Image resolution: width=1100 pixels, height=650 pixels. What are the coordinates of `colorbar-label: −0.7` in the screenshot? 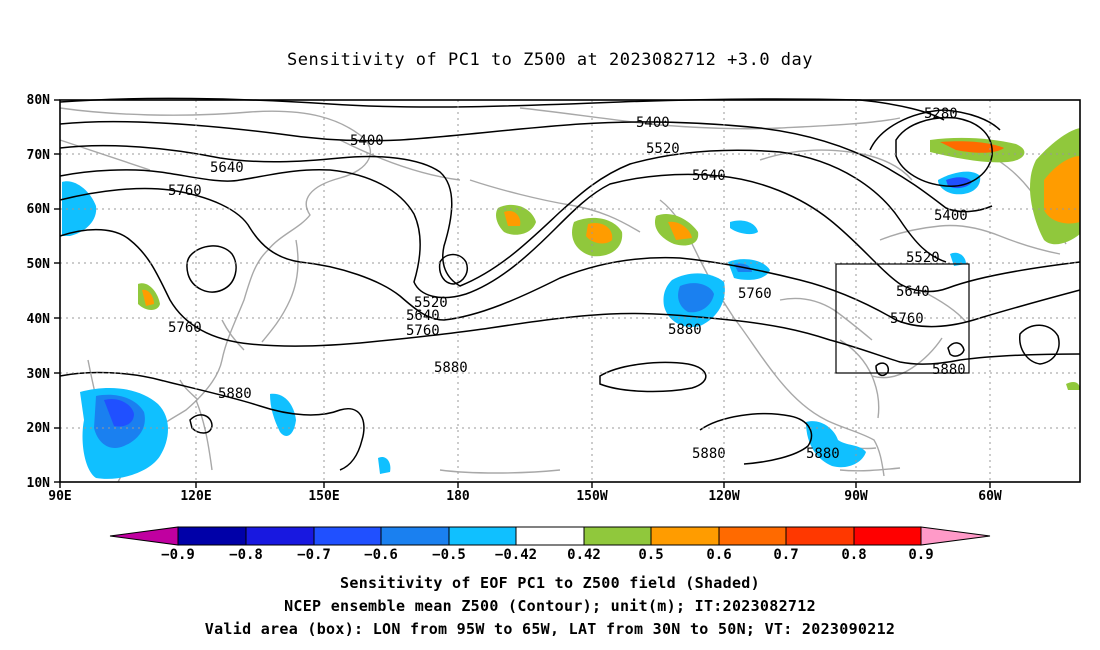 It's located at (314, 555).